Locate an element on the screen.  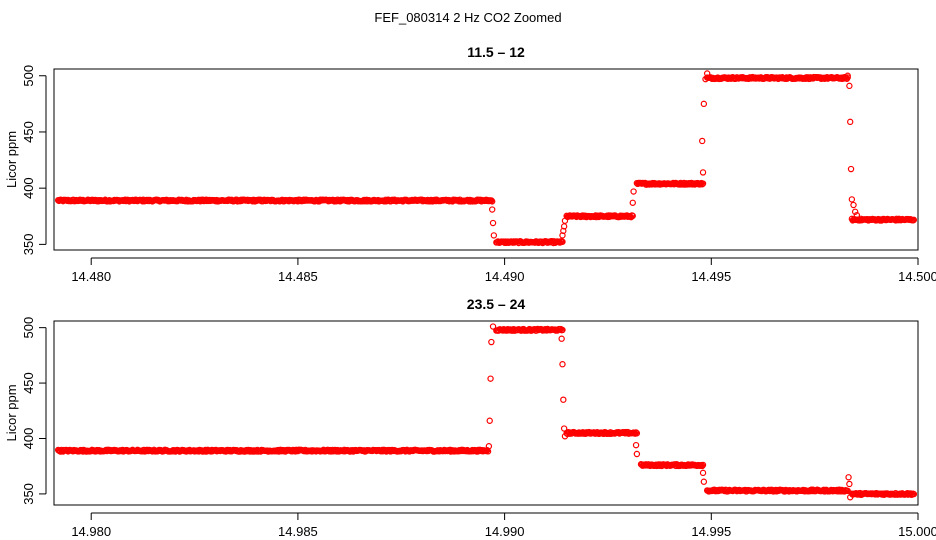
x-axis: 14.980 14.985 14.990 14.995 15.000 is located at coordinates (503, 525).